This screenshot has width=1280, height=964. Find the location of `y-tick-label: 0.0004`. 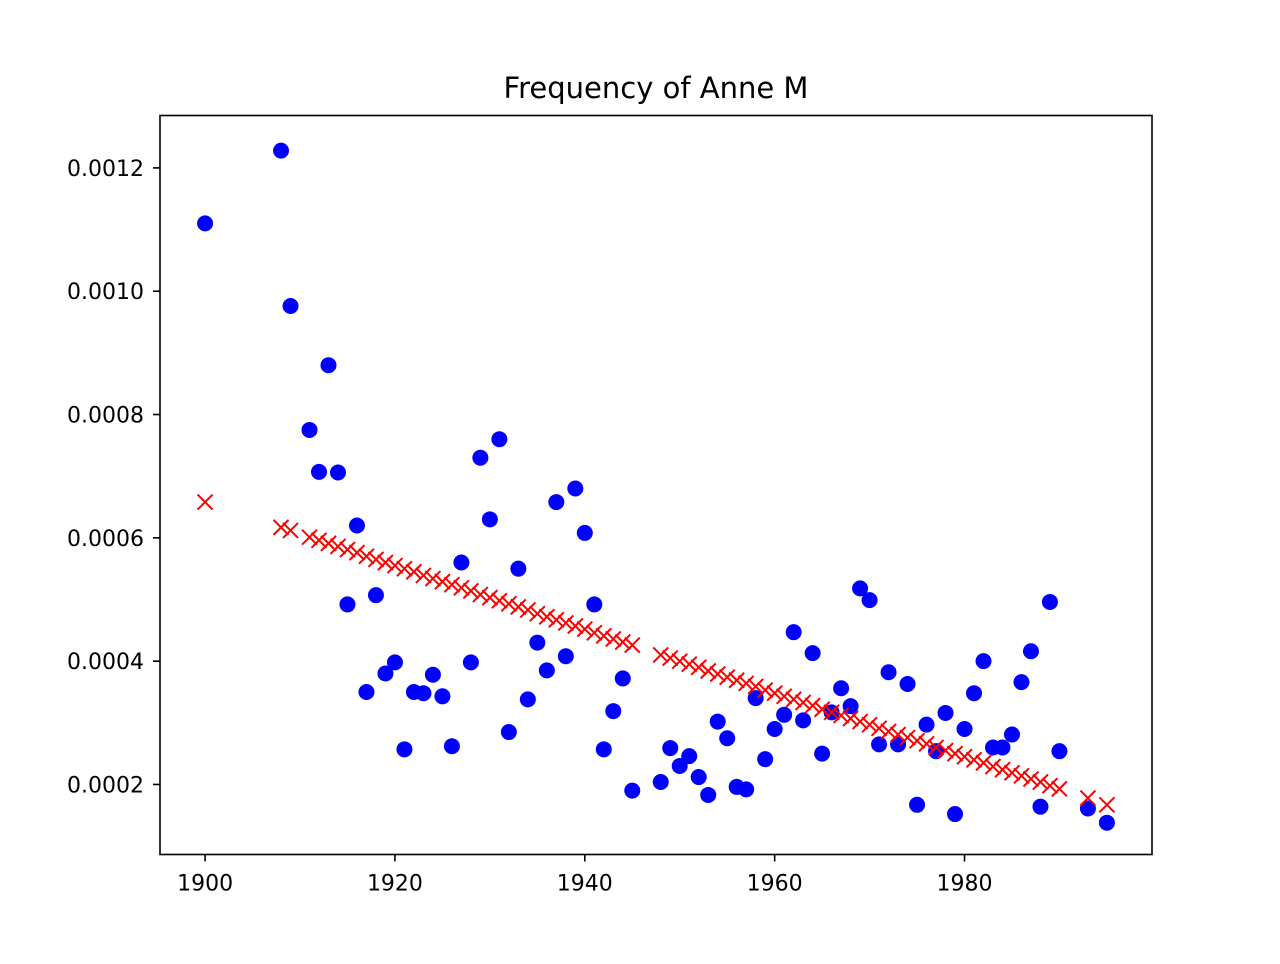

y-tick-label: 0.0004 is located at coordinates (105, 662).